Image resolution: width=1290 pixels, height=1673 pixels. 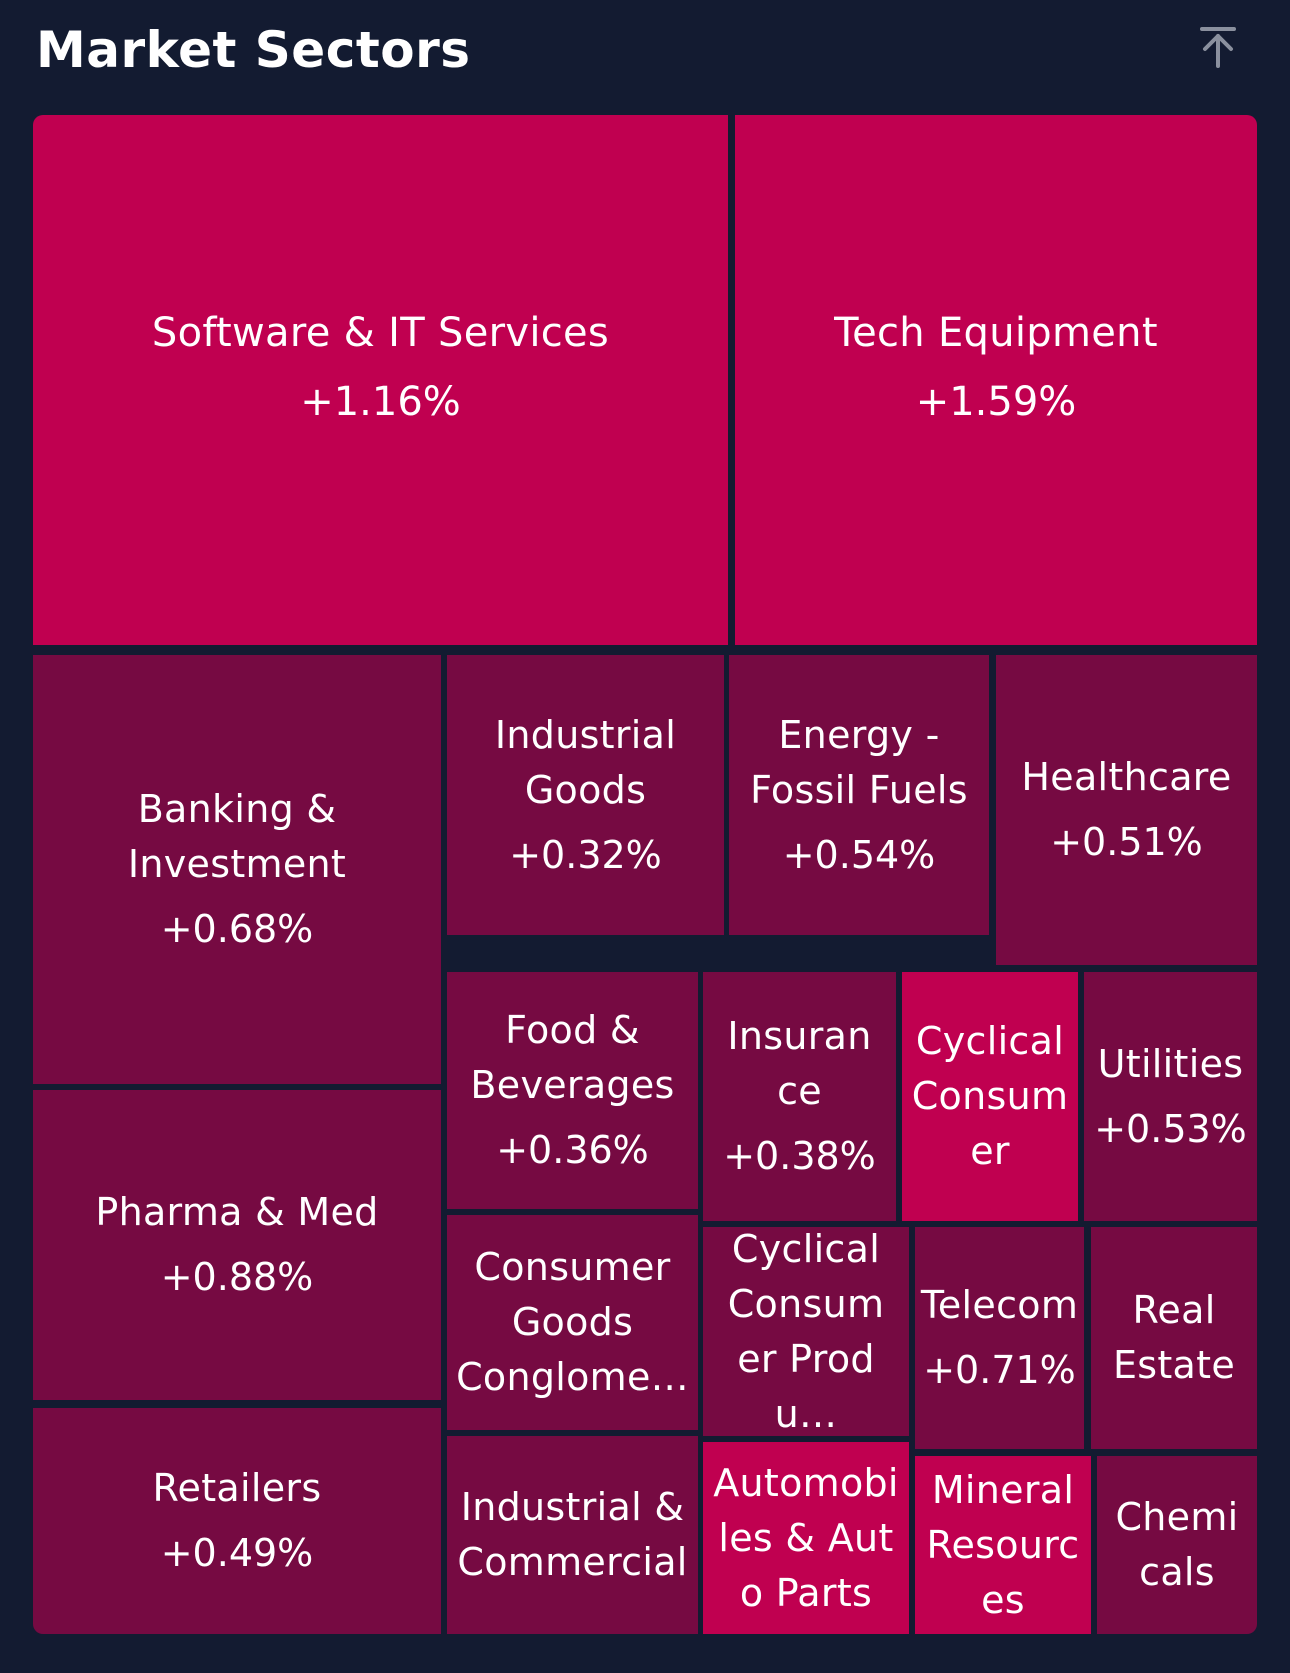 What do you see at coordinates (237, 1212) in the screenshot?
I see `sector-name: Pharma & Med` at bounding box center [237, 1212].